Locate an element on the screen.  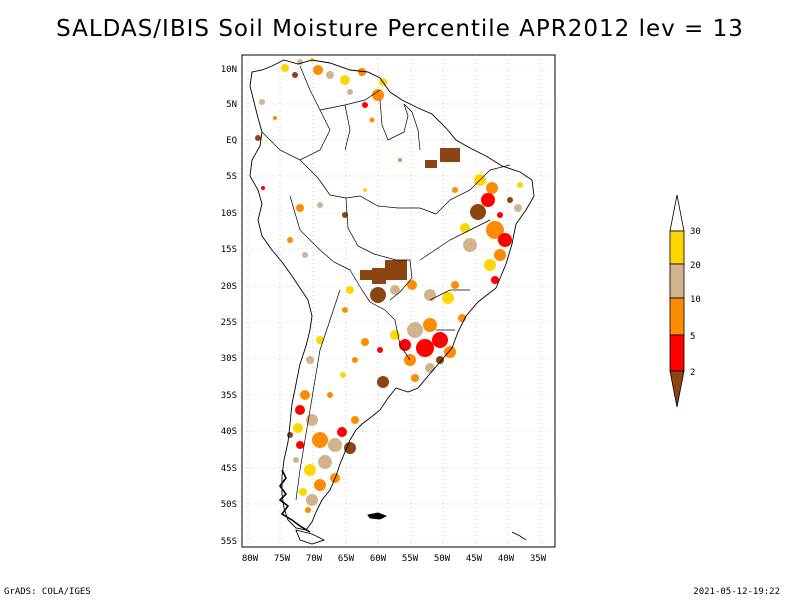
colorbar-legend is located at coordinates (677, 301).